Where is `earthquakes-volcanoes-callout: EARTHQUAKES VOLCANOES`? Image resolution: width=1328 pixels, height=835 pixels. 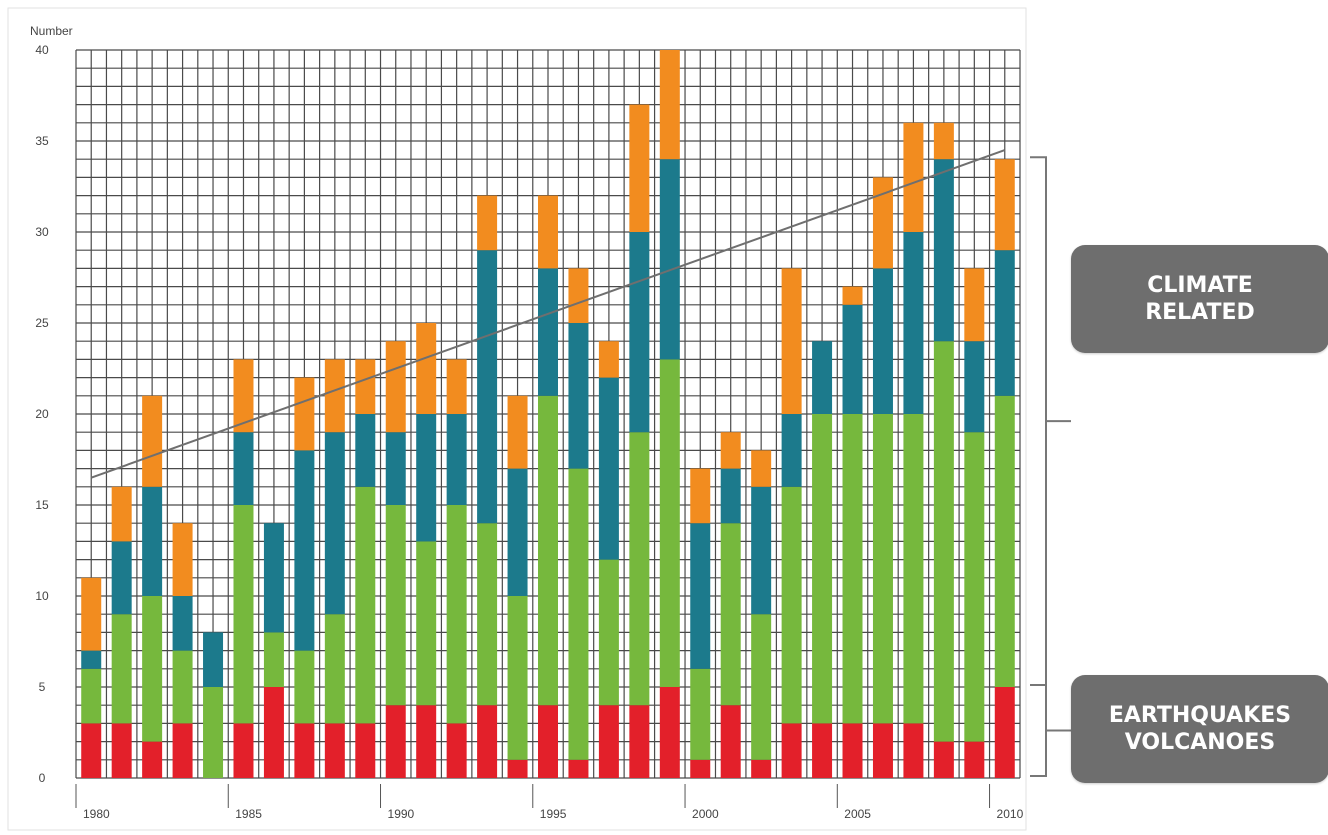
earthquakes-volcanoes-callout: EARTHQUAKES VOLCANOES is located at coordinates (1199, 729).